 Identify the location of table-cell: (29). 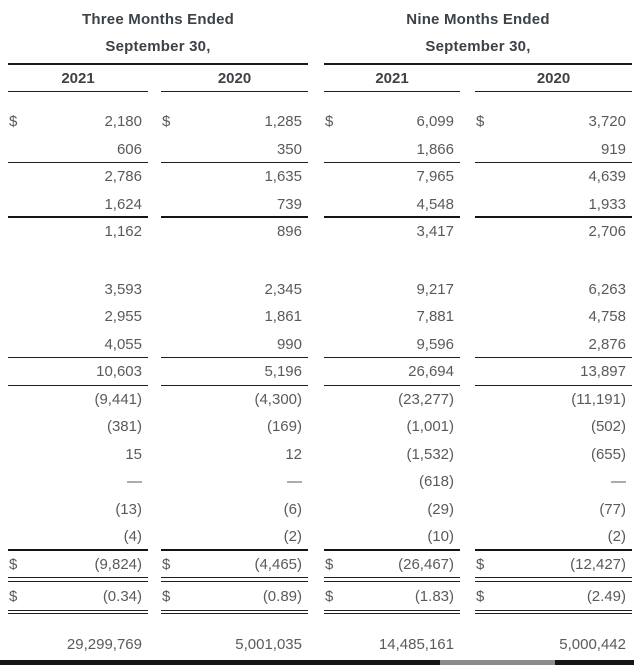
(392, 510).